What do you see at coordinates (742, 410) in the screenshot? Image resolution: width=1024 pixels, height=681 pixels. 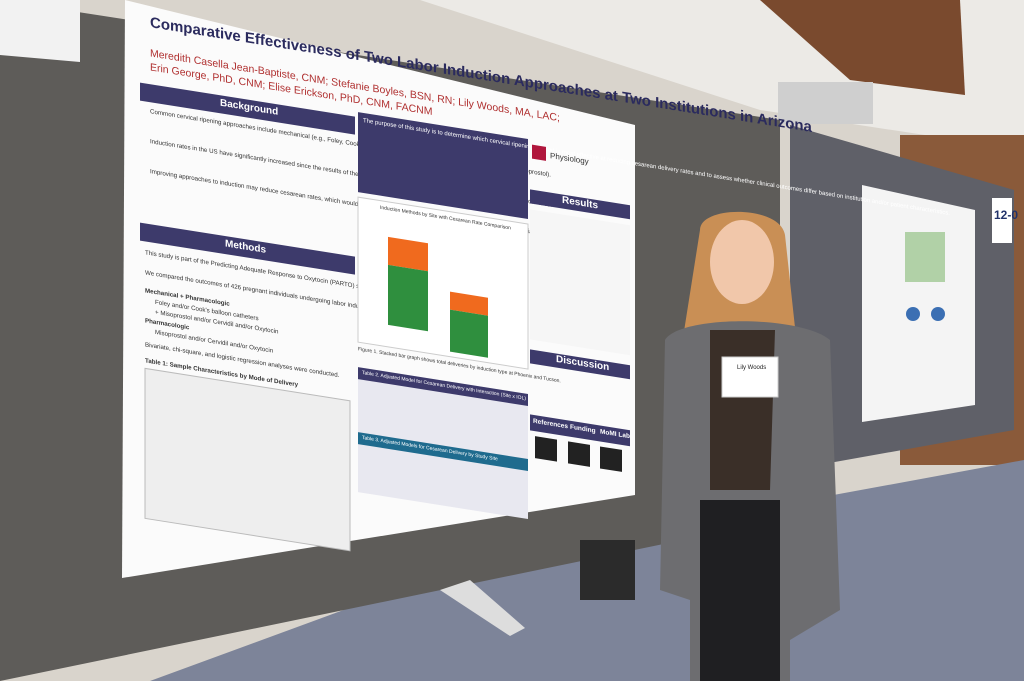 I see `top` at bounding box center [742, 410].